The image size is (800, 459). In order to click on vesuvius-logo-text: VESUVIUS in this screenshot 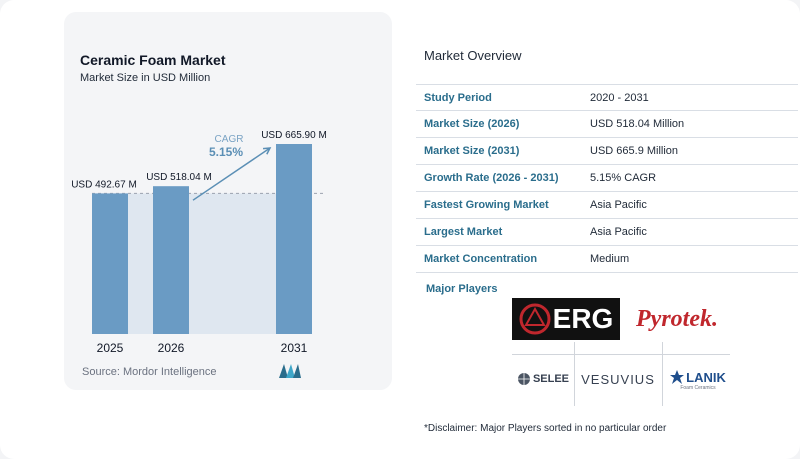, I will do `click(618, 379)`.